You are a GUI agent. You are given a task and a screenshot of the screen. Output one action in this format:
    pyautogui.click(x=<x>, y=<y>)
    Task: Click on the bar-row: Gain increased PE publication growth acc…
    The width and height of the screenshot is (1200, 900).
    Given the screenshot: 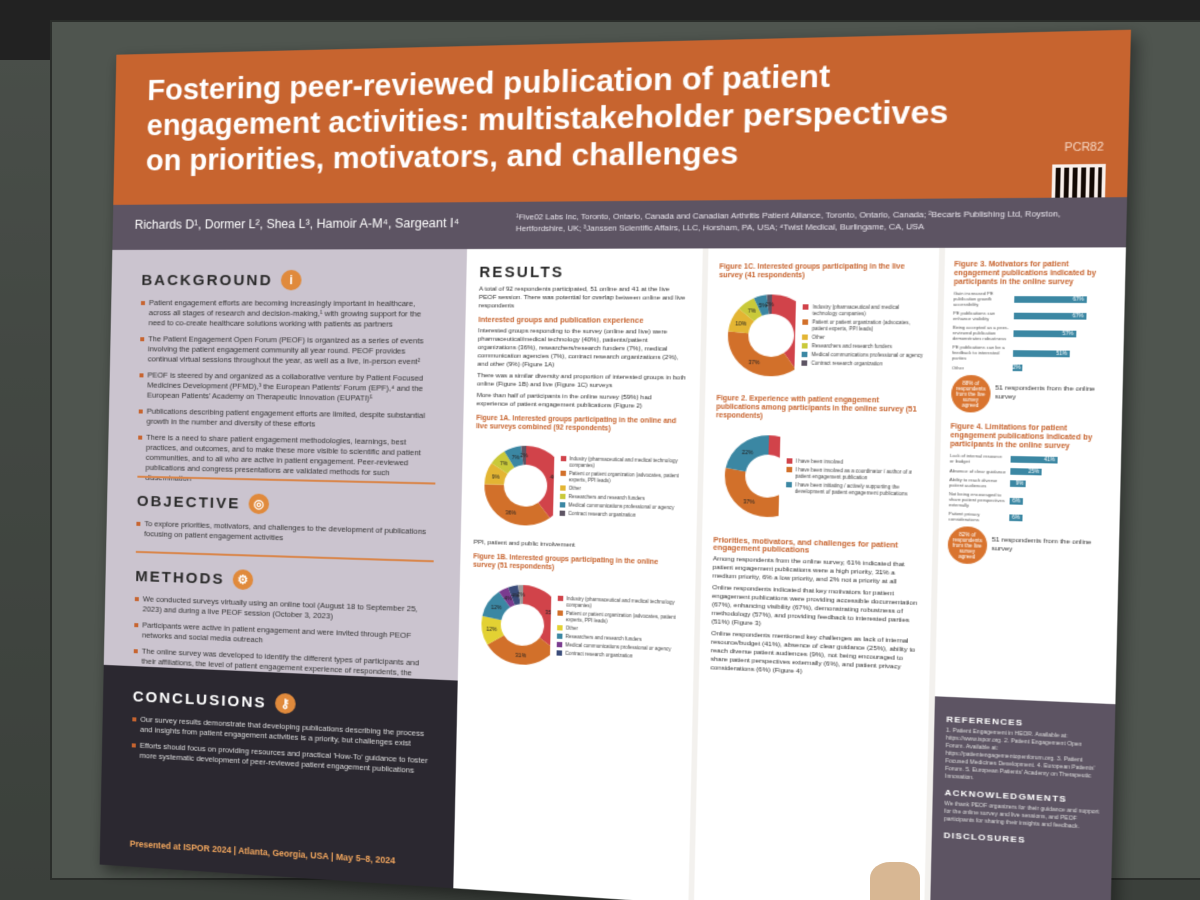 What is the action you would take?
    pyautogui.click(x=1034, y=299)
    